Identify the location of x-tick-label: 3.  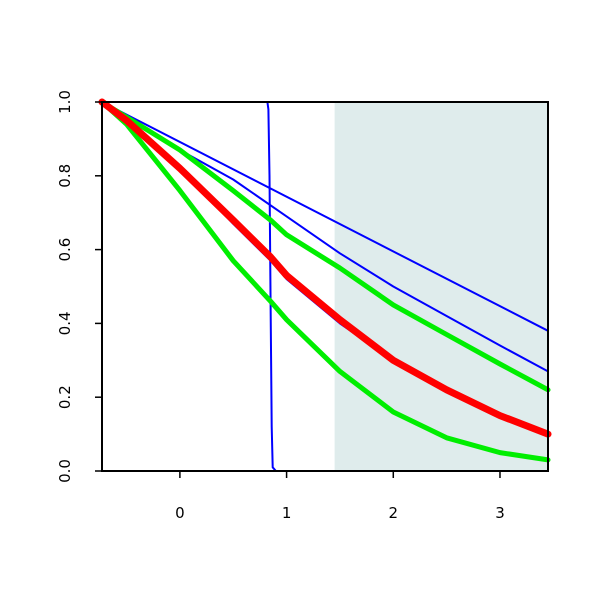
(500, 513).